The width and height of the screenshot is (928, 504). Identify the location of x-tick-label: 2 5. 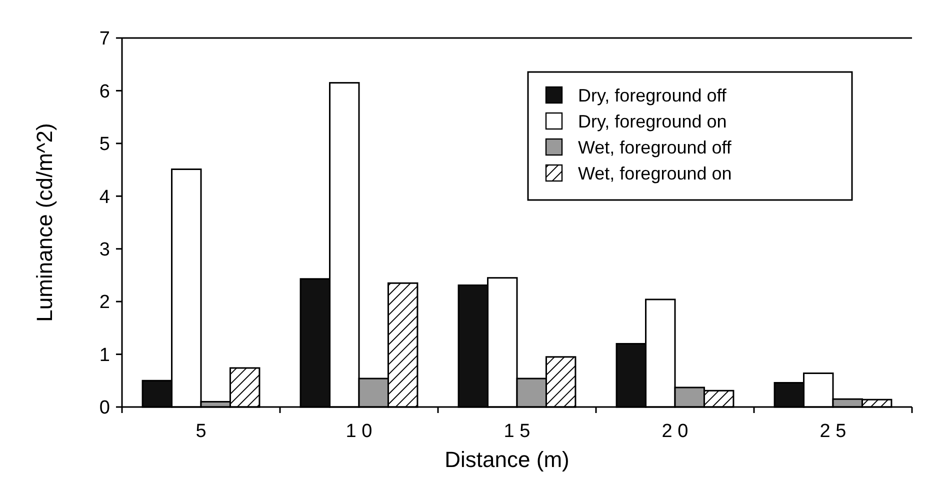
(833, 431).